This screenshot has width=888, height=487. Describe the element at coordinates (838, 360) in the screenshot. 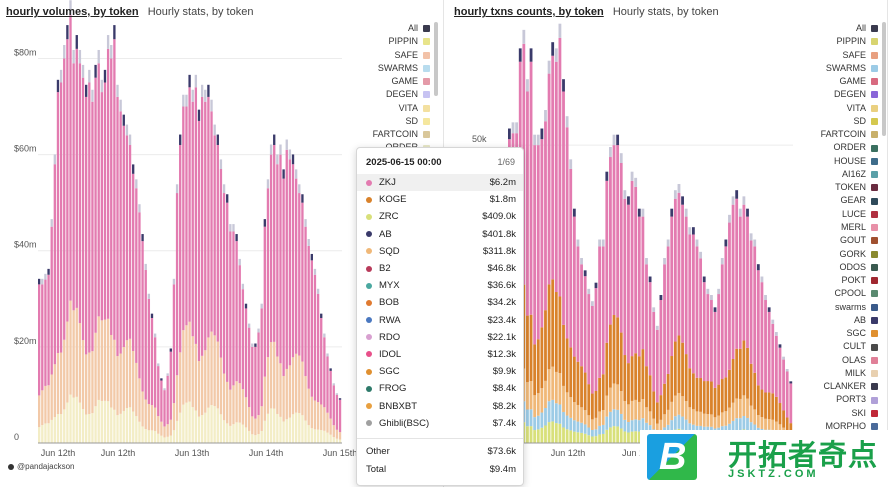

I see `txns-legend-item: OLAS` at that location.